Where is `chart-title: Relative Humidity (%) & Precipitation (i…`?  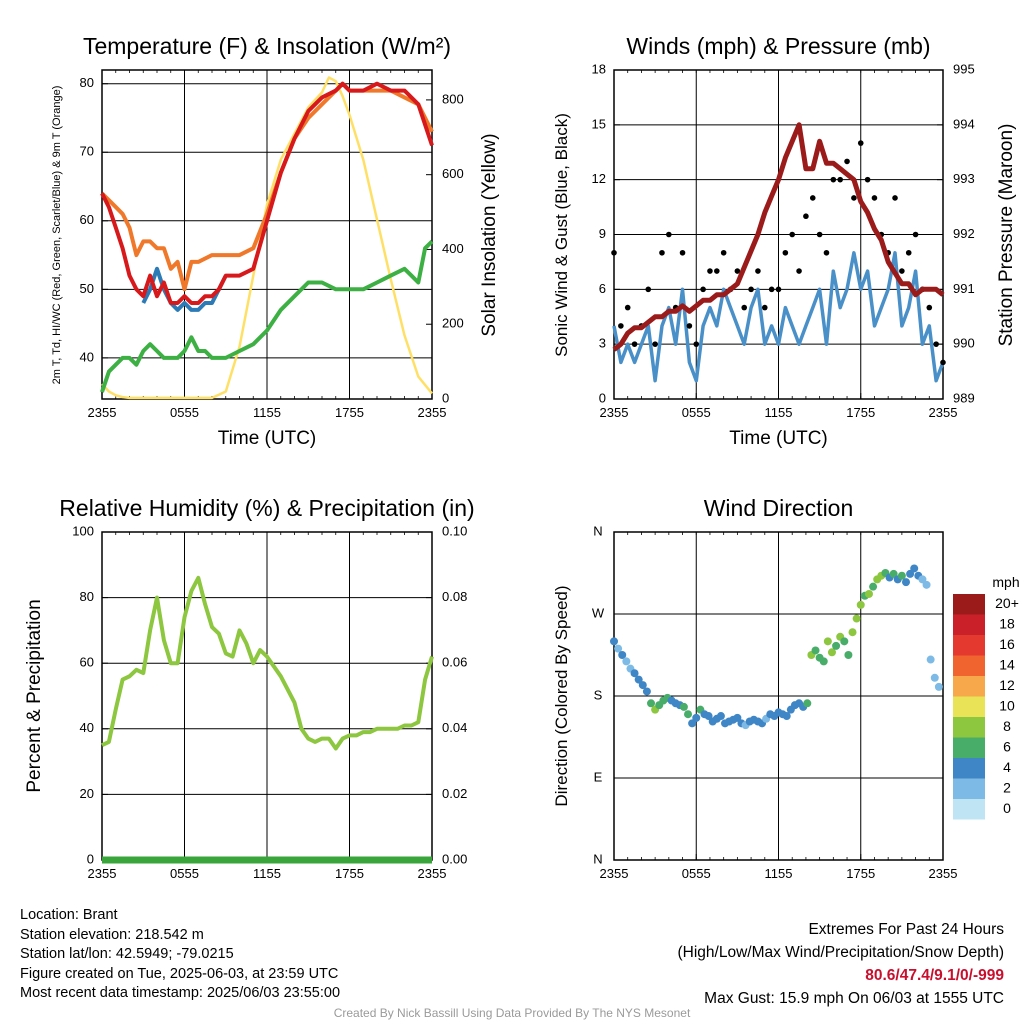 chart-title: Relative Humidity (%) & Precipitation (i… is located at coordinates (266, 508).